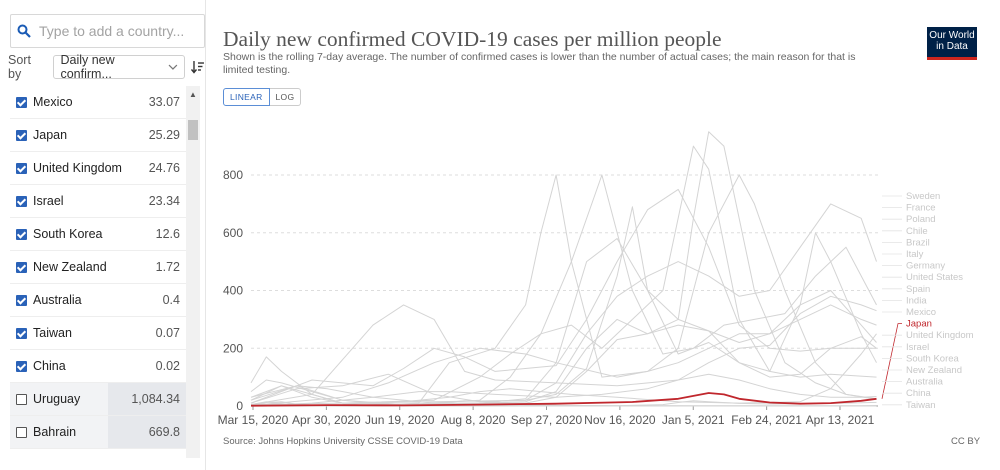 The height and width of the screenshot is (470, 1000). What do you see at coordinates (98, 168) in the screenshot?
I see `country-row: United Kingdom 24.76` at bounding box center [98, 168].